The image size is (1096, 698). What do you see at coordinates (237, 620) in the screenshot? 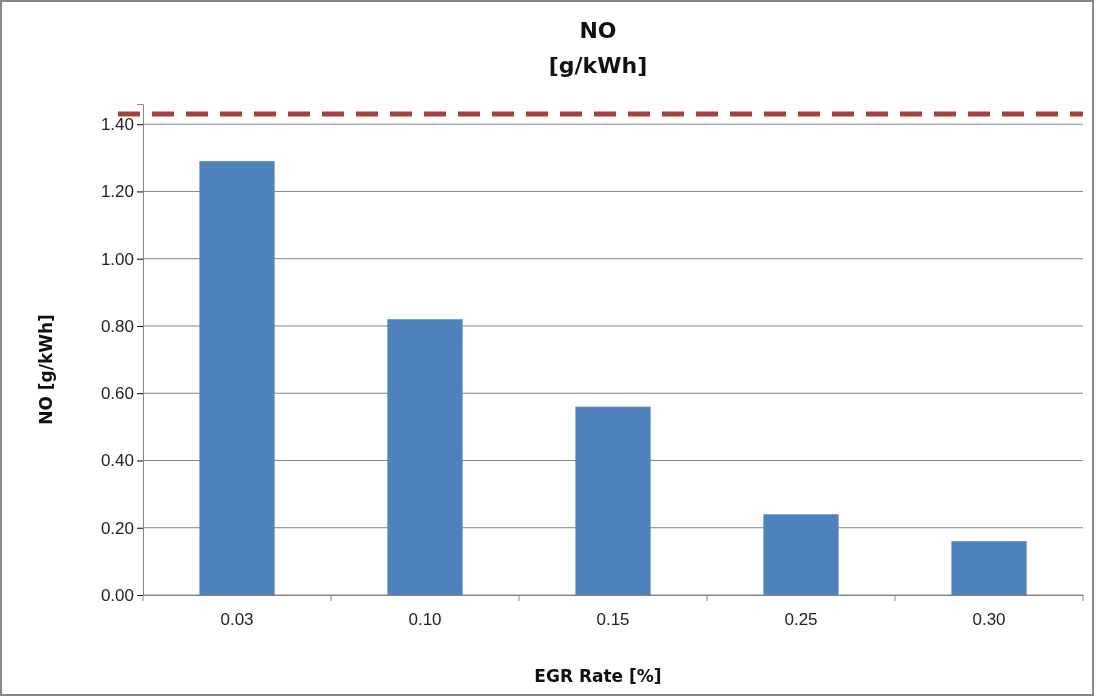
I see `x-tick-label: 0.03` at bounding box center [237, 620].